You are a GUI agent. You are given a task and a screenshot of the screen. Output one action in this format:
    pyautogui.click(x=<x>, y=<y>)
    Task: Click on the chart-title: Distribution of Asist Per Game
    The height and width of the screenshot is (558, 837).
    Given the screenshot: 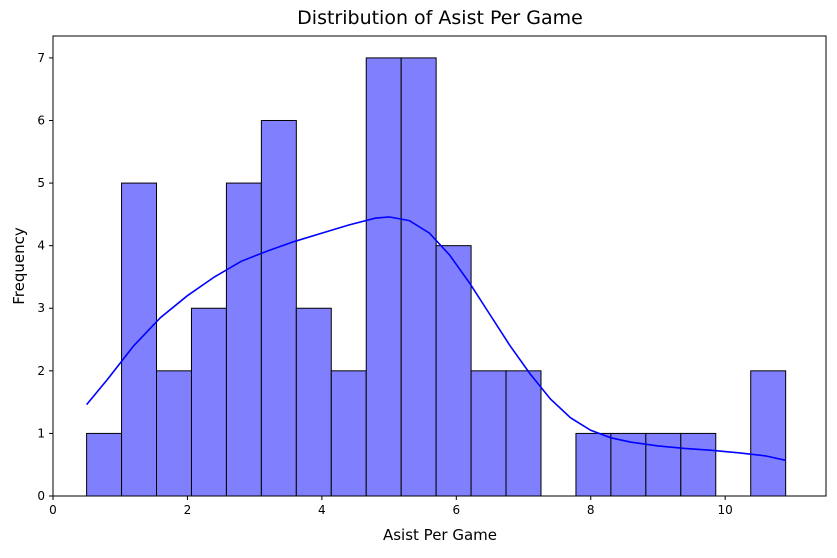 What is the action you would take?
    pyautogui.click(x=440, y=18)
    